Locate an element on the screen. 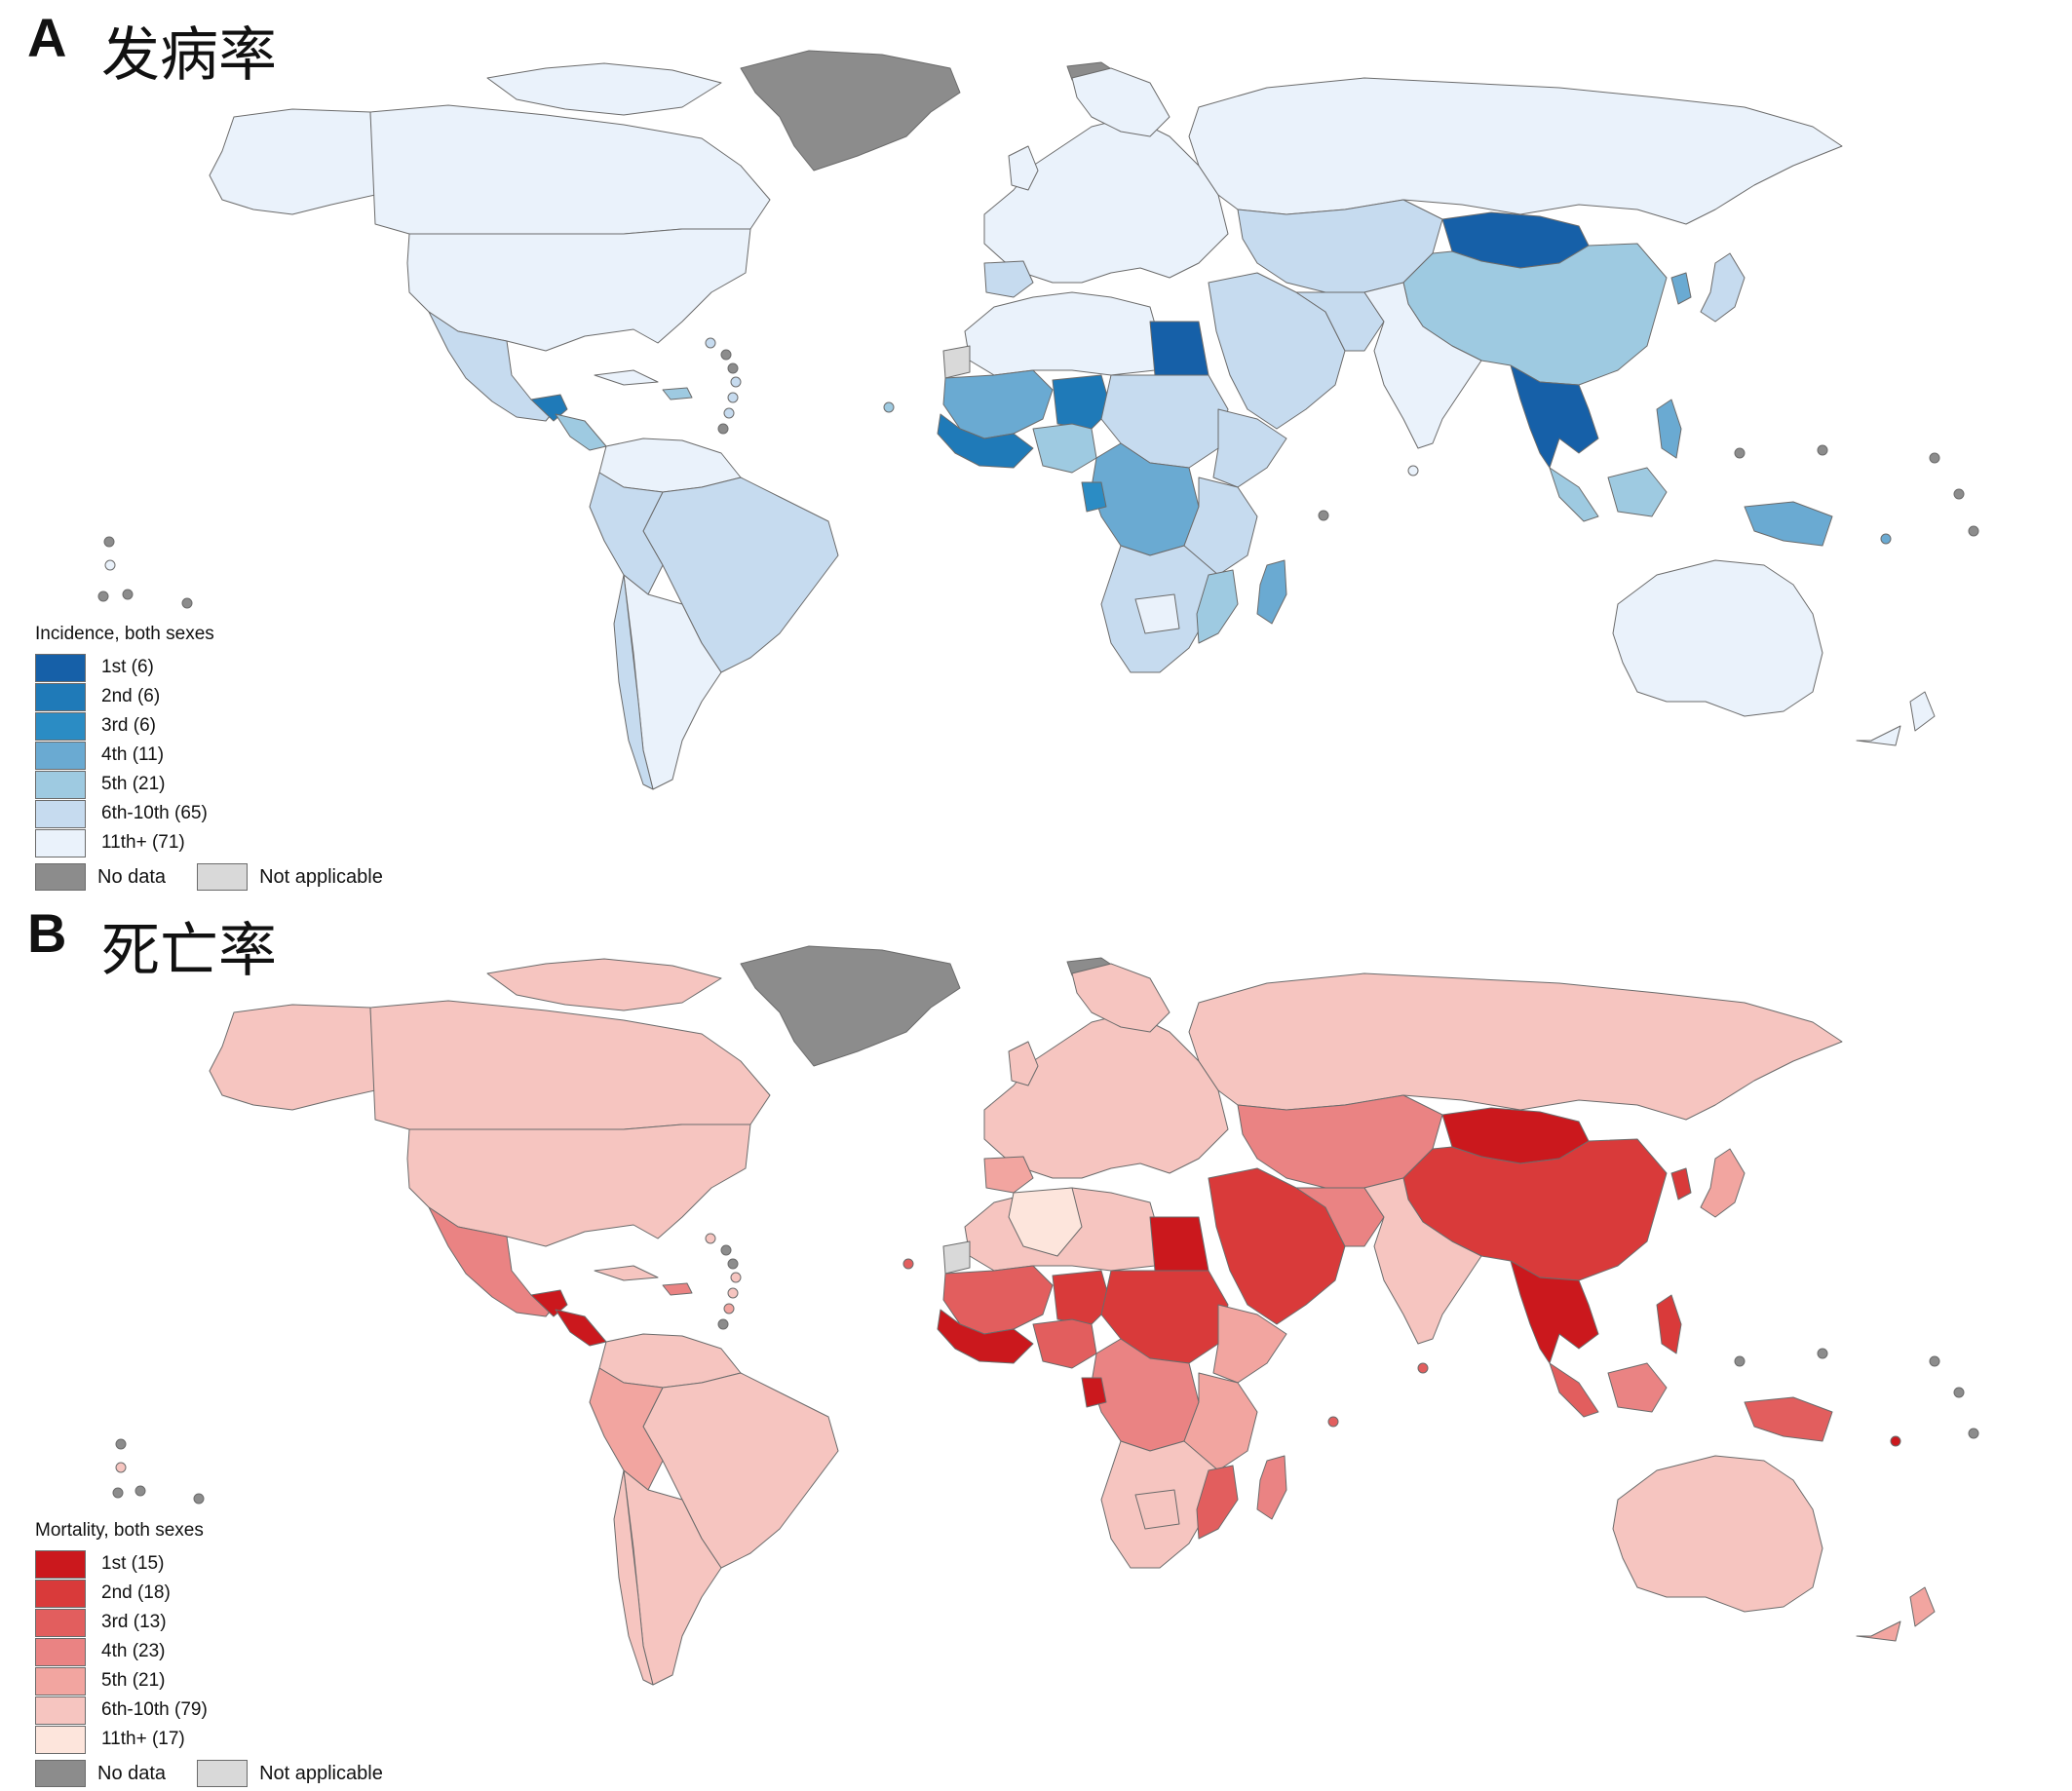 Image resolution: width=2072 pixels, height=1791 pixels. panel-title-mortality: 死亡率 is located at coordinates (189, 951).